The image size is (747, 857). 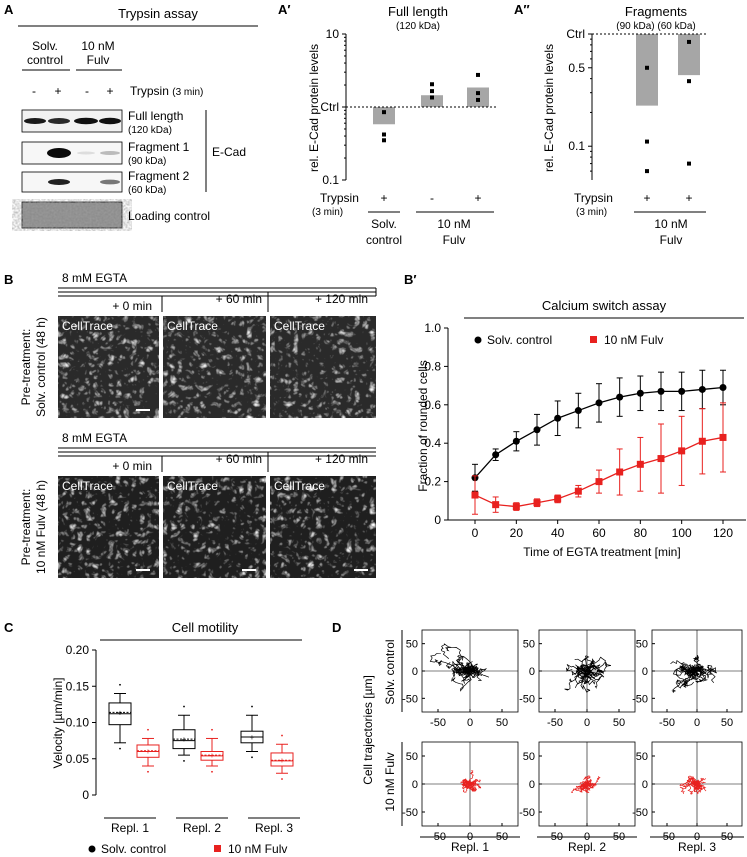 I want to click on b1-ytick-label: 0.6, so click(x=432, y=405).